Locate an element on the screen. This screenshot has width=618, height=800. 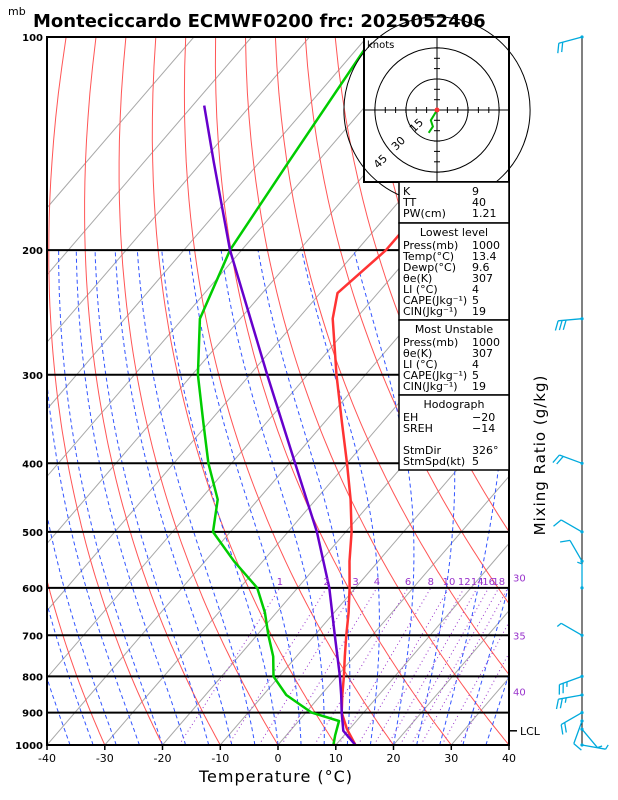
table-block-title: Most Unstable is located at coordinates (454, 329).